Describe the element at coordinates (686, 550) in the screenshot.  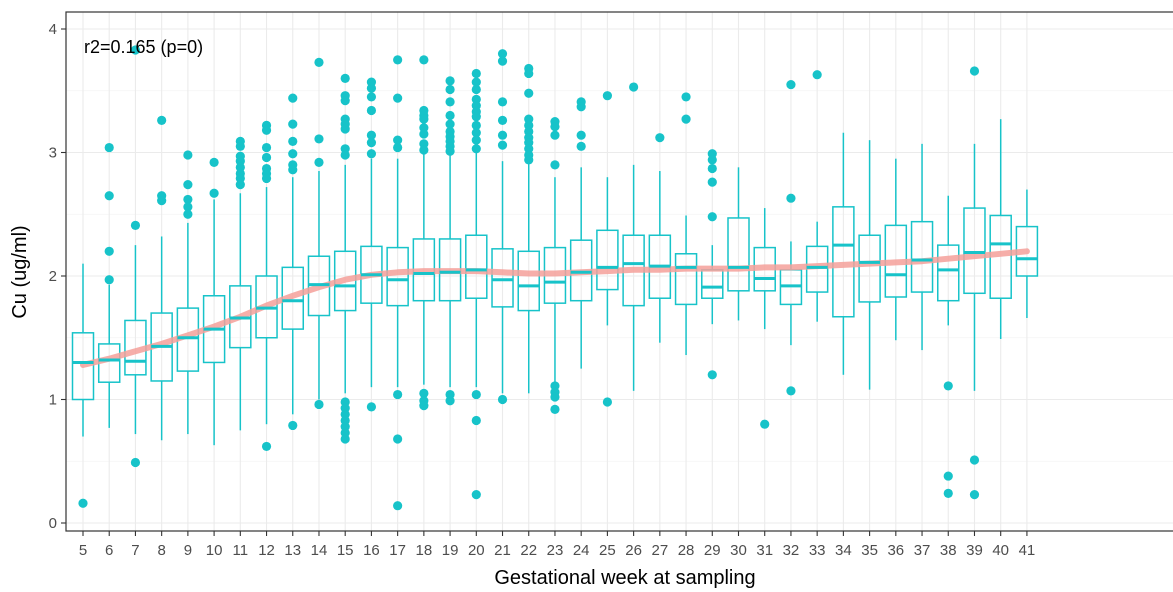
I see `x-tick-label: 28` at that location.